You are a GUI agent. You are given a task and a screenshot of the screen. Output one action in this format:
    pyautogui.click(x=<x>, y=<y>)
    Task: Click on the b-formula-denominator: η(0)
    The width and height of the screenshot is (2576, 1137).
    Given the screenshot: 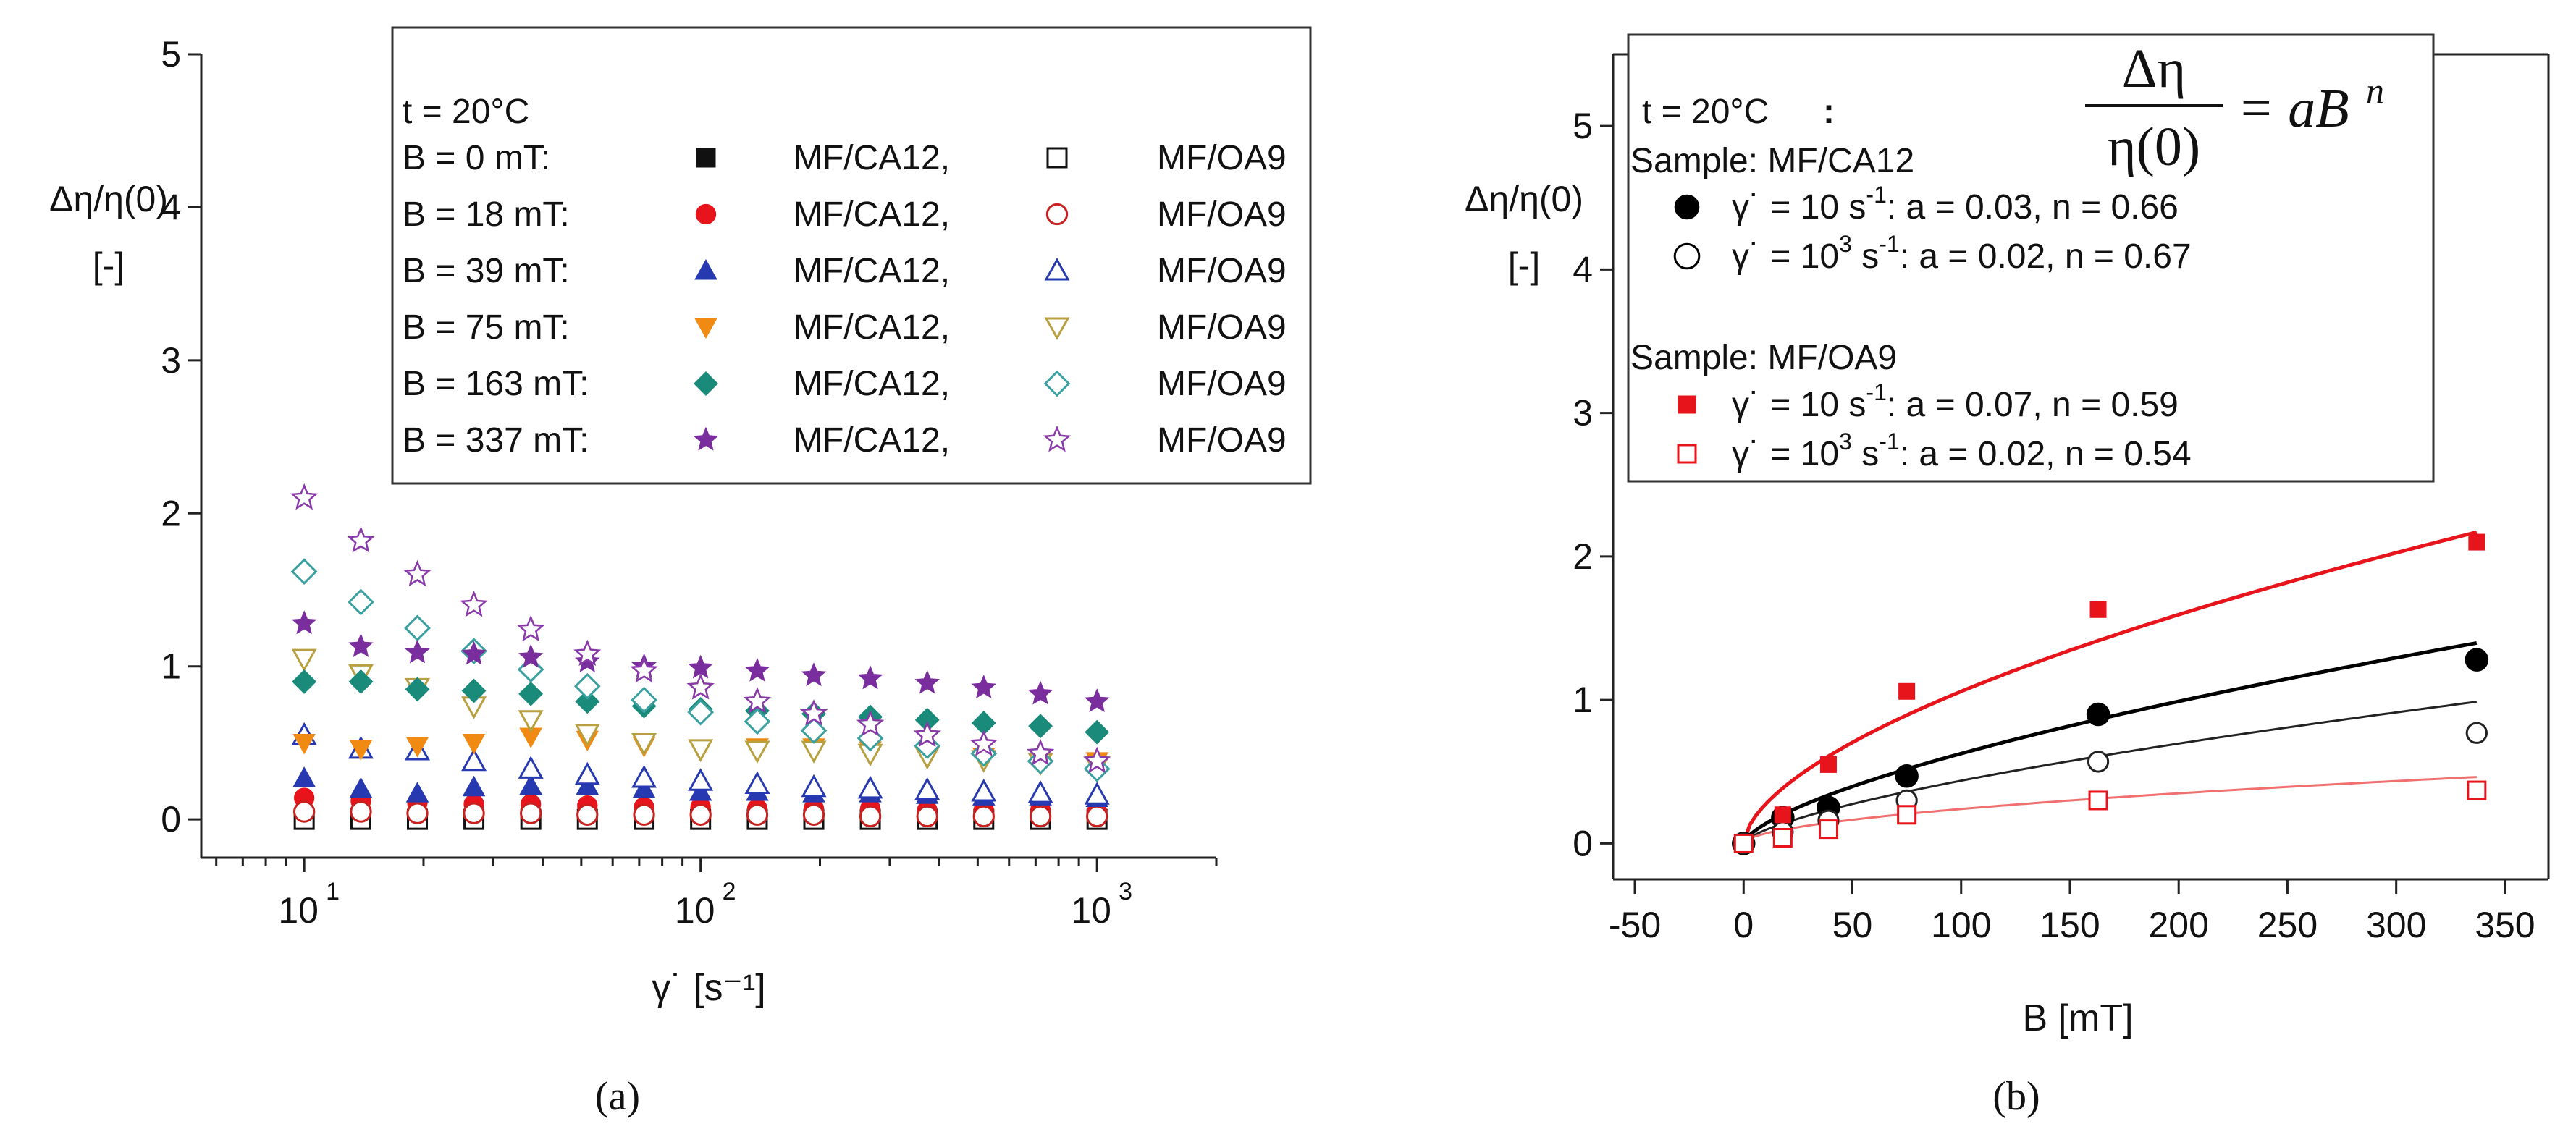 What is the action you would take?
    pyautogui.click(x=2154, y=147)
    